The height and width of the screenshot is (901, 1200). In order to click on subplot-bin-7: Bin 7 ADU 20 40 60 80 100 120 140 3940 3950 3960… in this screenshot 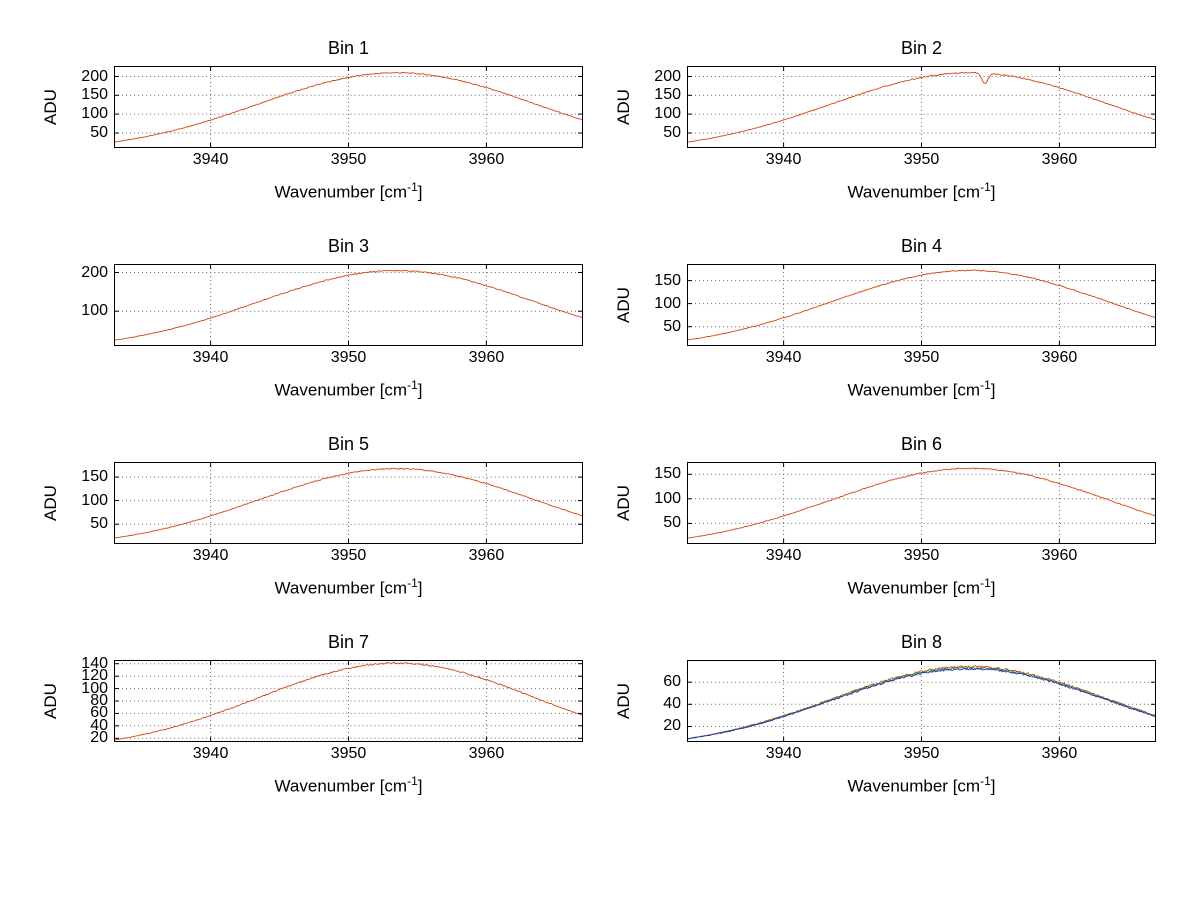, I will do `click(310, 729)`.